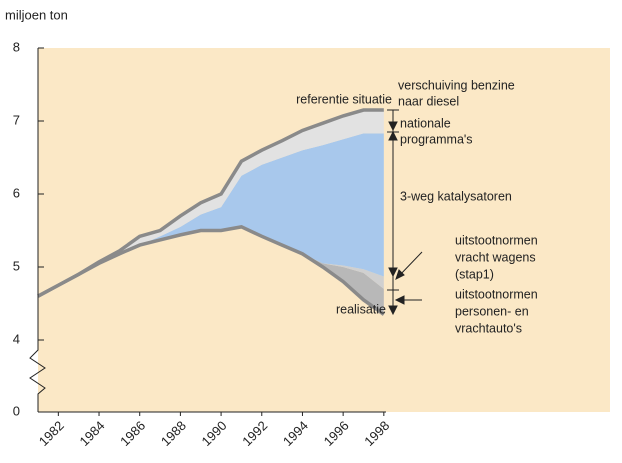  Describe the element at coordinates (488, 328) in the screenshot. I see `annotation: vrachtauto's` at that location.